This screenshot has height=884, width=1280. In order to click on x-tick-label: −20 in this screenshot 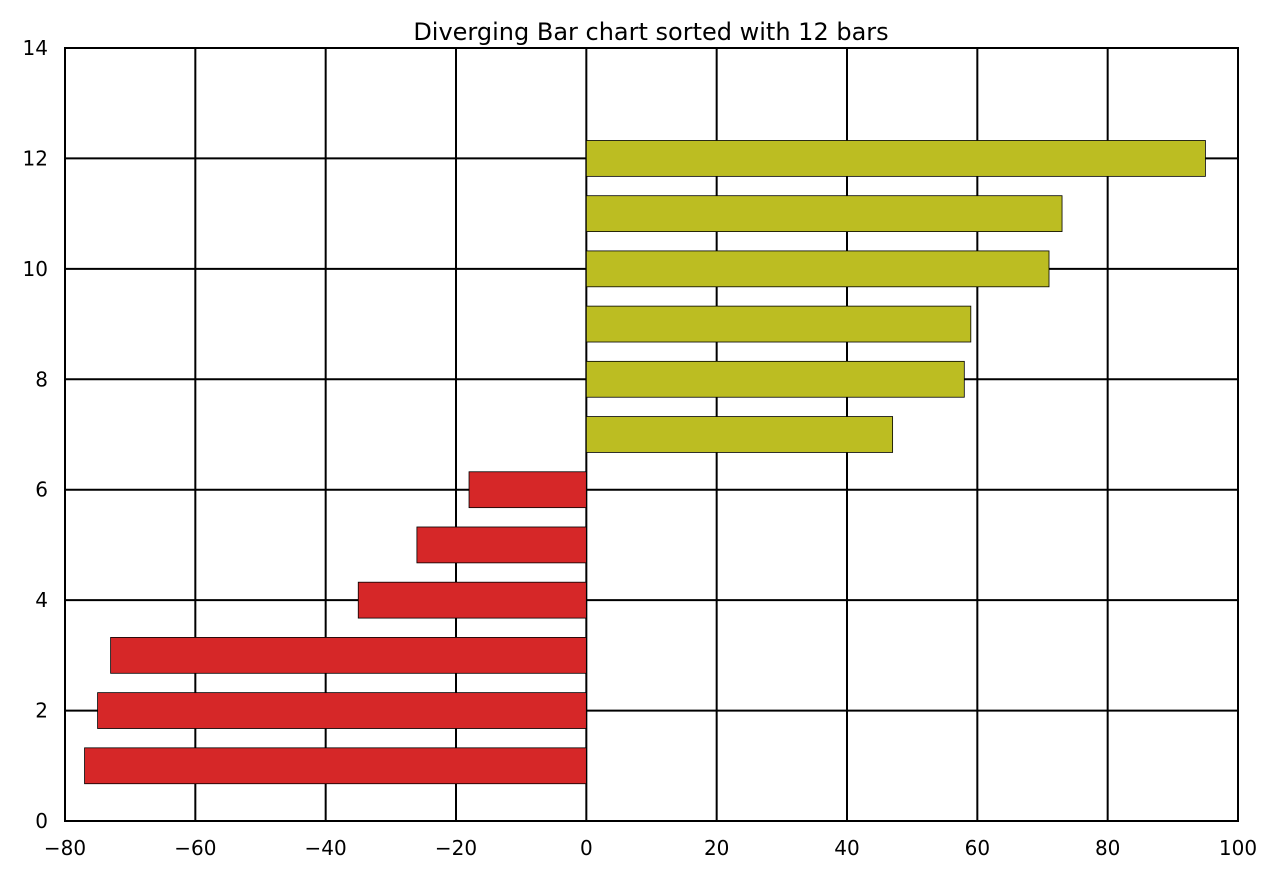, I will do `click(456, 848)`.